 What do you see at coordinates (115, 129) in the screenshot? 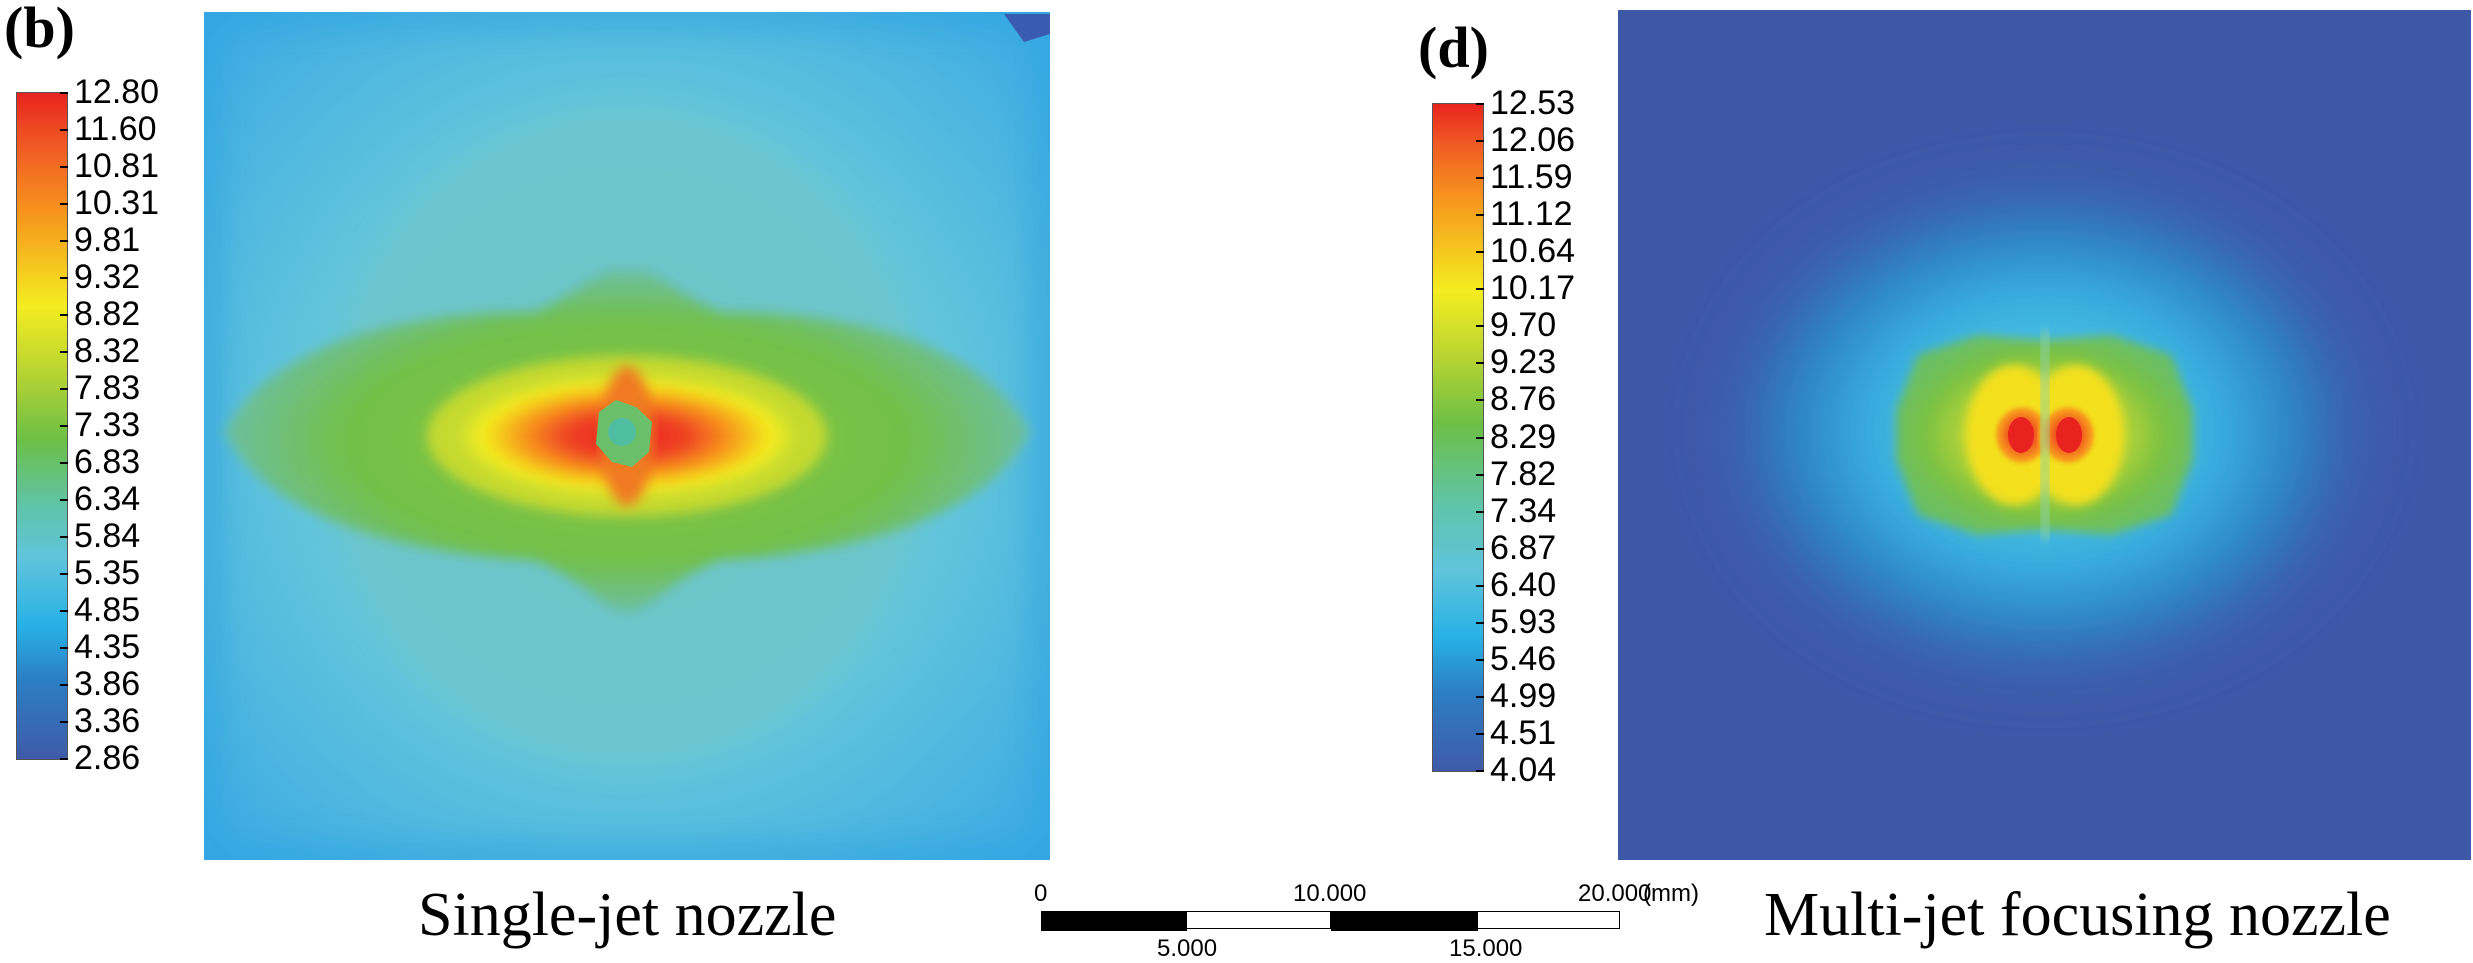
I see `panel-b-tick-label: 11.60` at bounding box center [115, 129].